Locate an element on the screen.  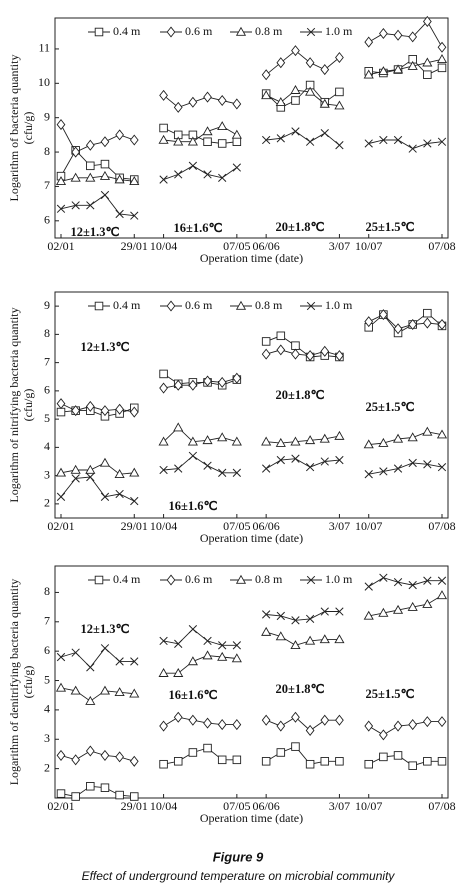
y-tick-label: 9 is located at coordinates (47, 116).